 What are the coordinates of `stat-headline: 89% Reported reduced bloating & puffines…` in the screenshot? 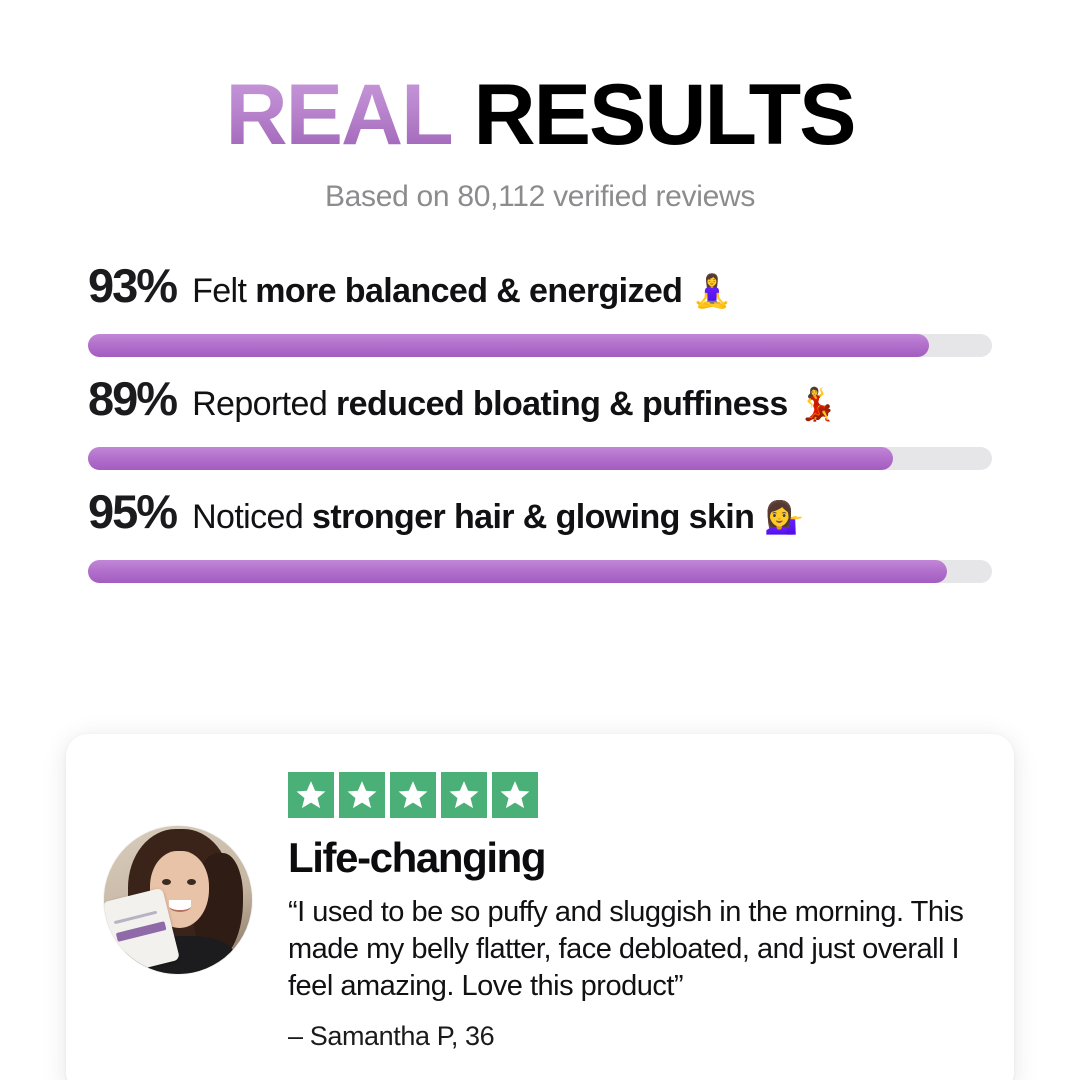 It's located at (540, 402).